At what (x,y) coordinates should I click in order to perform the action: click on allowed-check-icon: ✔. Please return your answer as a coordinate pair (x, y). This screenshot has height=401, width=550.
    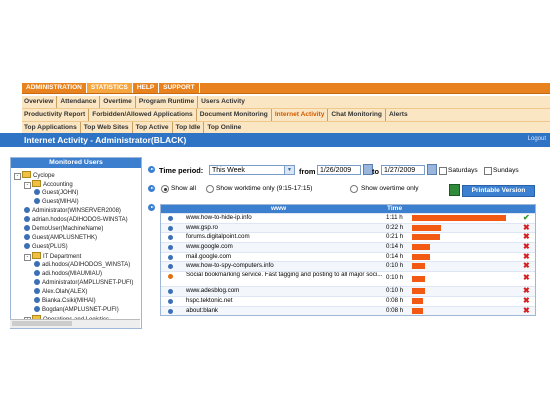
    Looking at the image, I should click on (526, 217).